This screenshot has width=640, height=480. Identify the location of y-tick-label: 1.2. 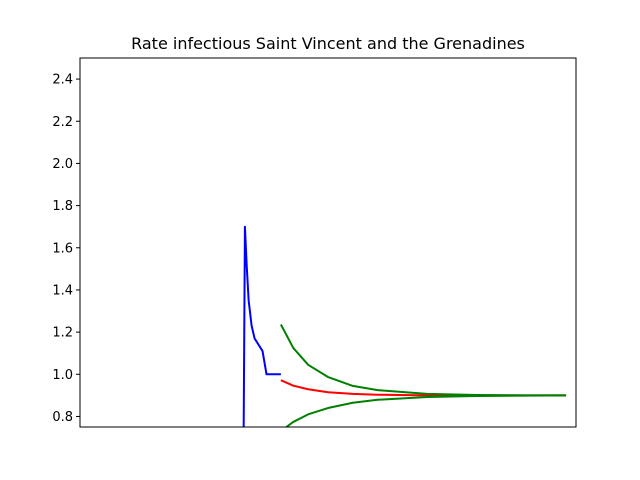
(62, 333).